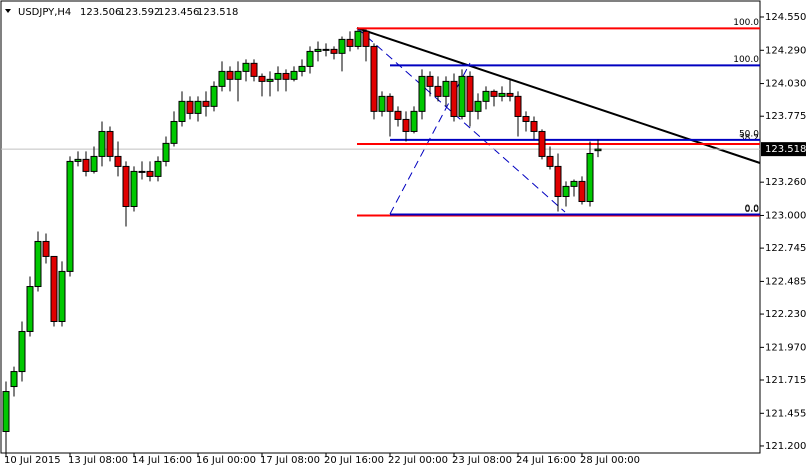 This screenshot has height=469, width=807. Describe the element at coordinates (785, 116) in the screenshot. I see `y-tick-label: 123.775` at that location.